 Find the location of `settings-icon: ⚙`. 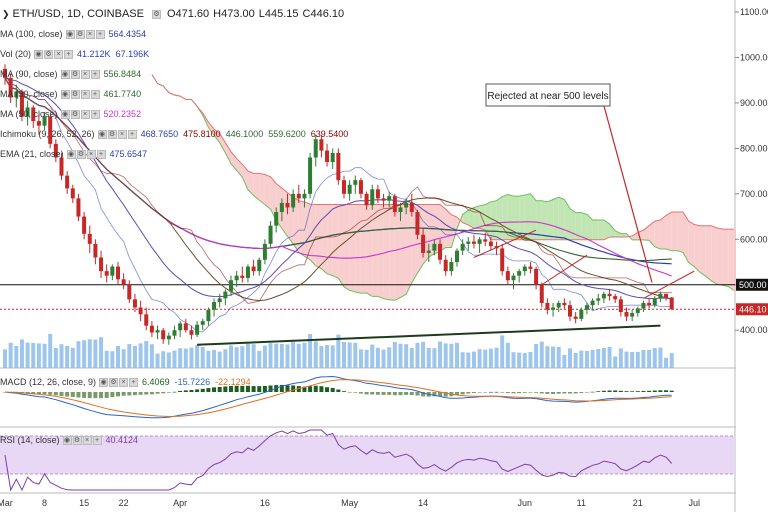

settings-icon: ⚙ is located at coordinates (156, 14).